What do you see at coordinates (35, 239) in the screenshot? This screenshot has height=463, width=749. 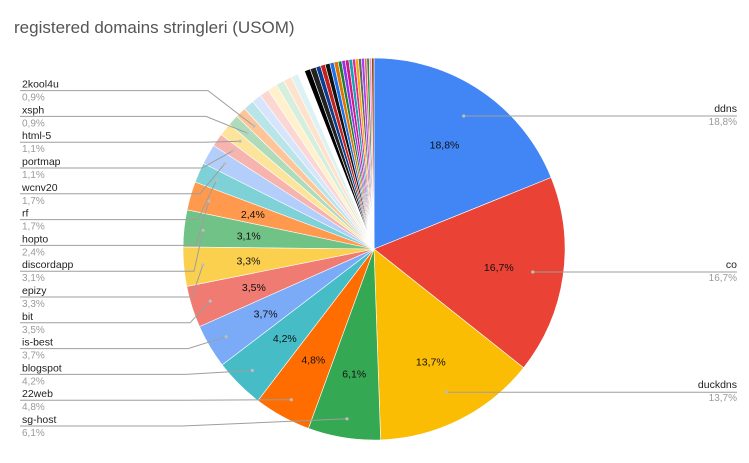 I see `legend-name: hopto` at bounding box center [35, 239].